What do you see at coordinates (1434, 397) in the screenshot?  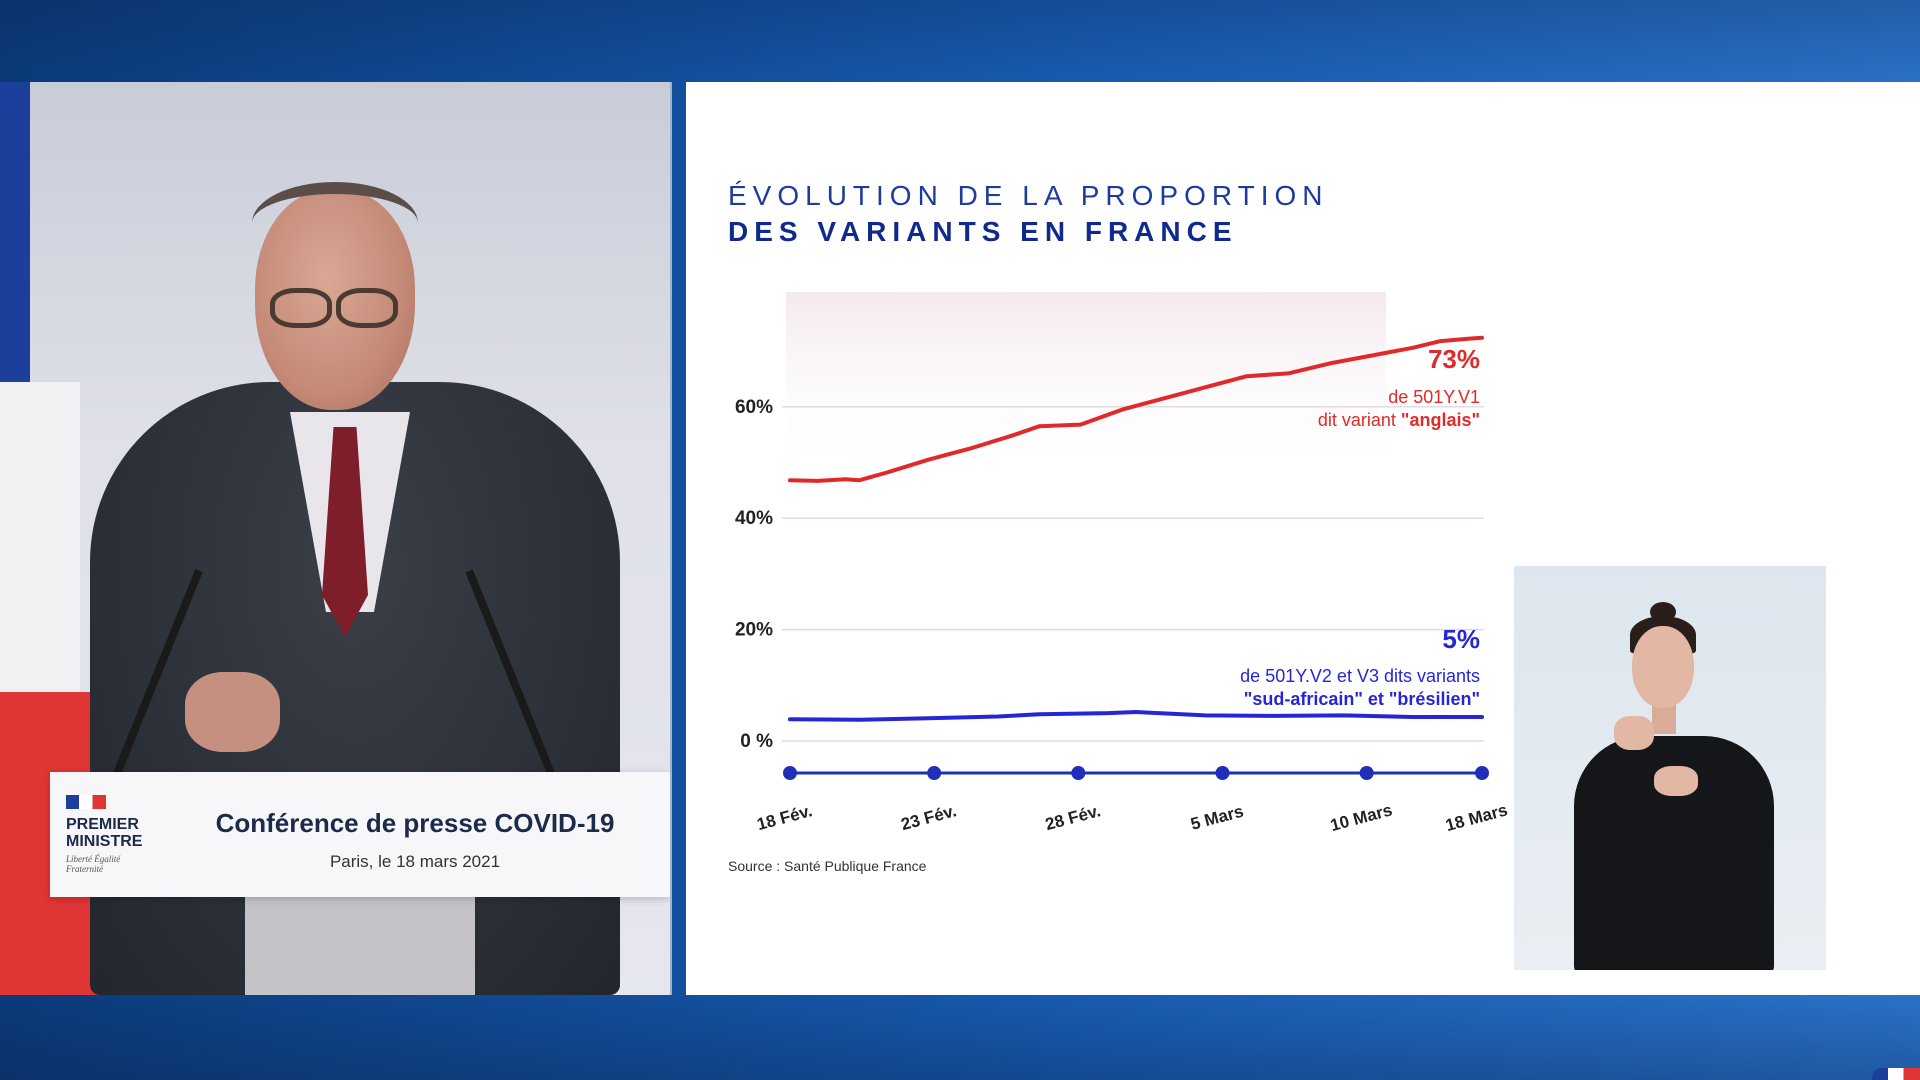 I see `uk-variant-label-line1: de 501Y.V1` at bounding box center [1434, 397].